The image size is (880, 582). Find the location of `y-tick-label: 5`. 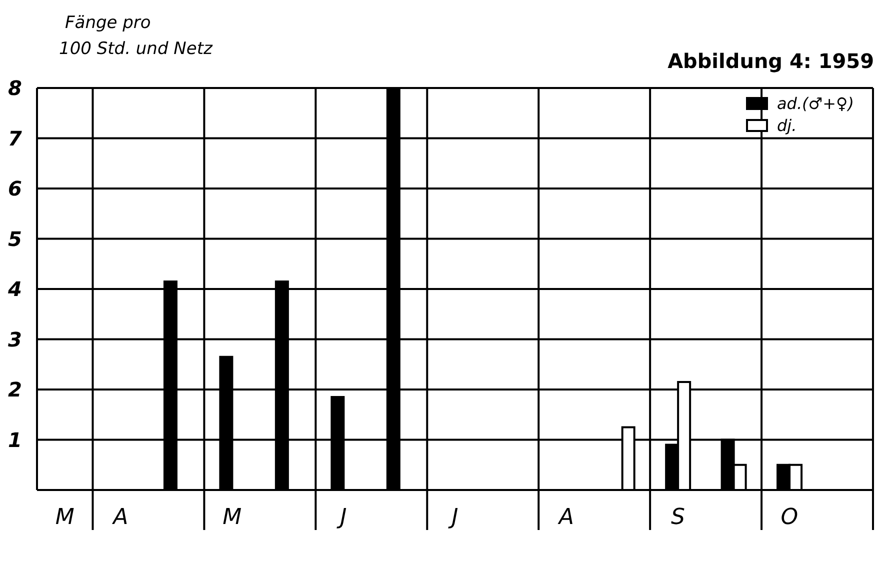

y-tick-label: 5 is located at coordinates (15, 238).